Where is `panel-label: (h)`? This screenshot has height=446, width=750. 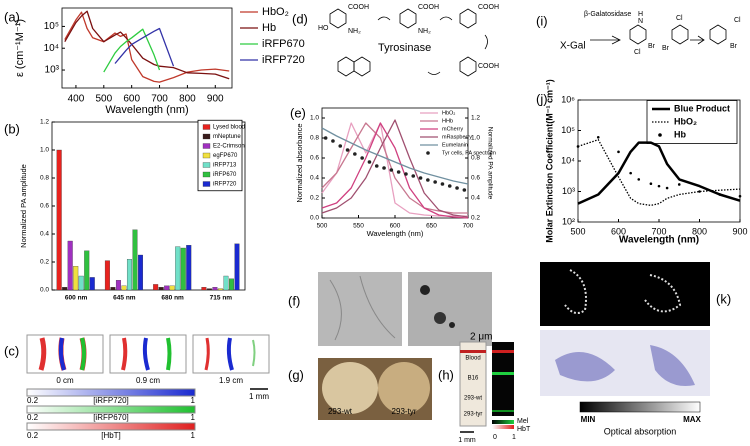
panel-label: (h) is located at coordinates (446, 374).